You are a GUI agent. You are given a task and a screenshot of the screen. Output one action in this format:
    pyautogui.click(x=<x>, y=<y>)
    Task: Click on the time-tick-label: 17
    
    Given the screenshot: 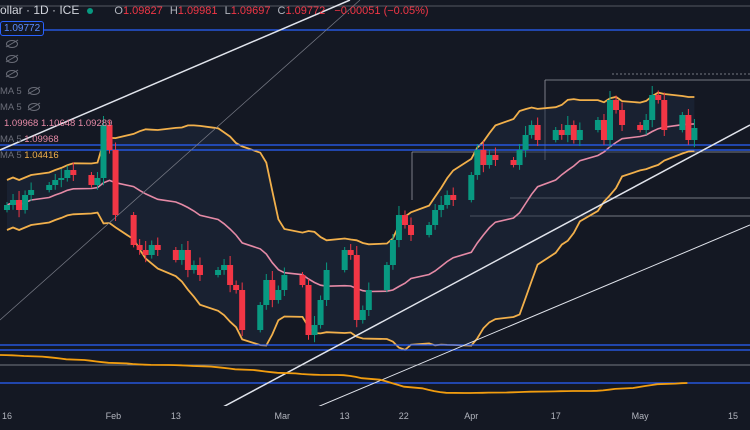 What is the action you would take?
    pyautogui.click(x=555, y=416)
    